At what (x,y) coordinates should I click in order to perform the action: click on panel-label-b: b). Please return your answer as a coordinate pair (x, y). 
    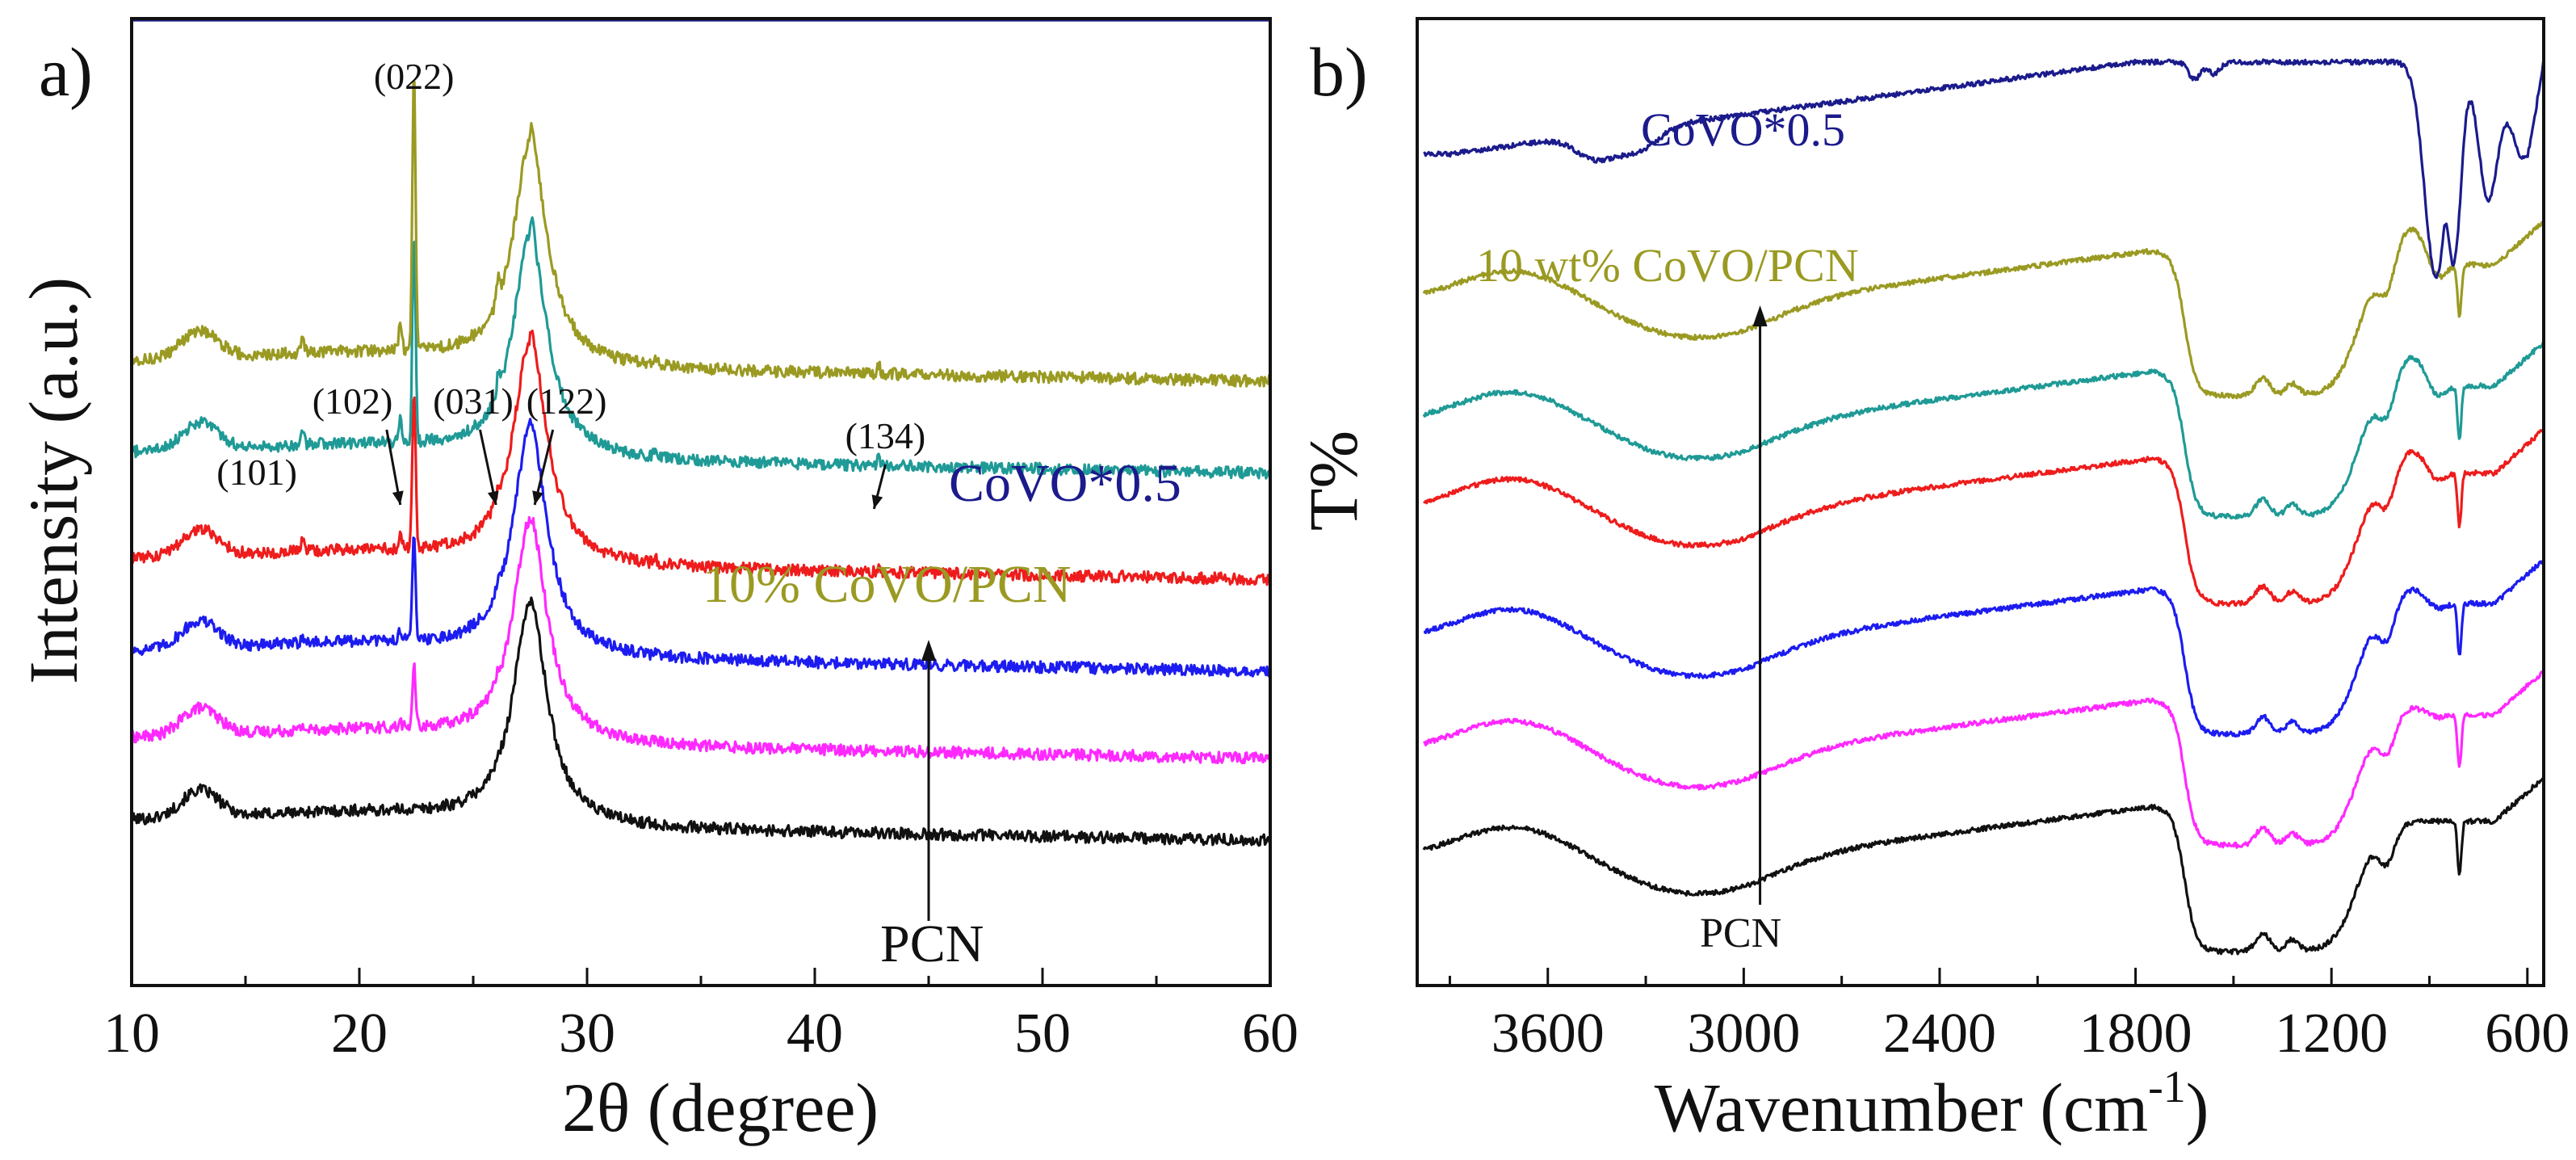
    Looking at the image, I should click on (1339, 72).